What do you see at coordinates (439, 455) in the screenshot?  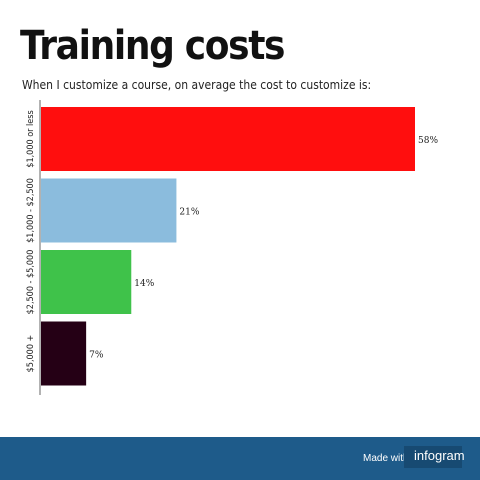 I see `infogram-logo-link: infogram` at bounding box center [439, 455].